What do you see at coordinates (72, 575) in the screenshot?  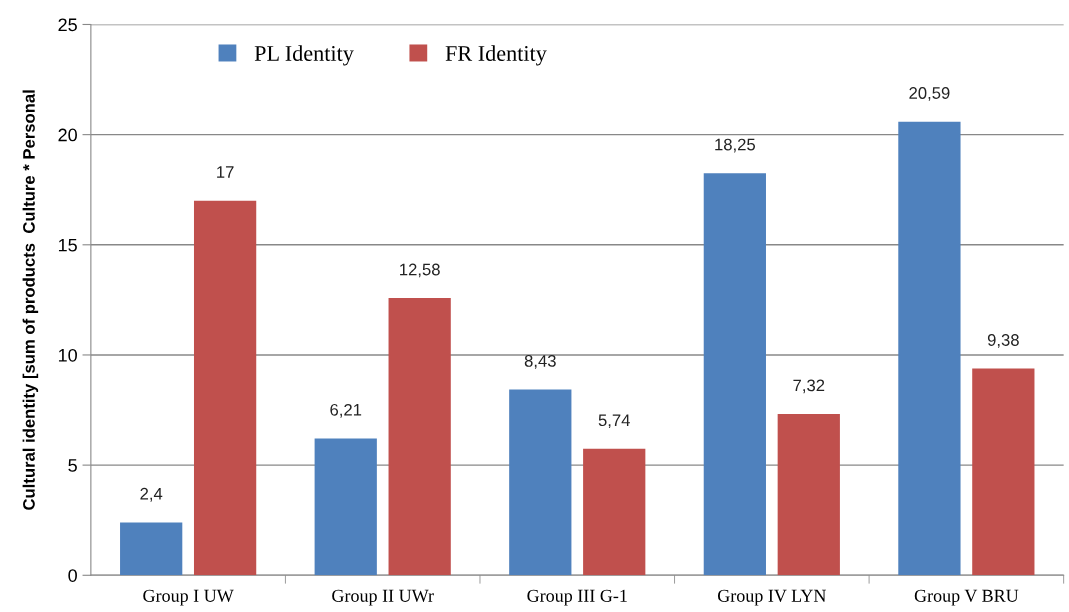 I see `y-tick-label: 0` at bounding box center [72, 575].